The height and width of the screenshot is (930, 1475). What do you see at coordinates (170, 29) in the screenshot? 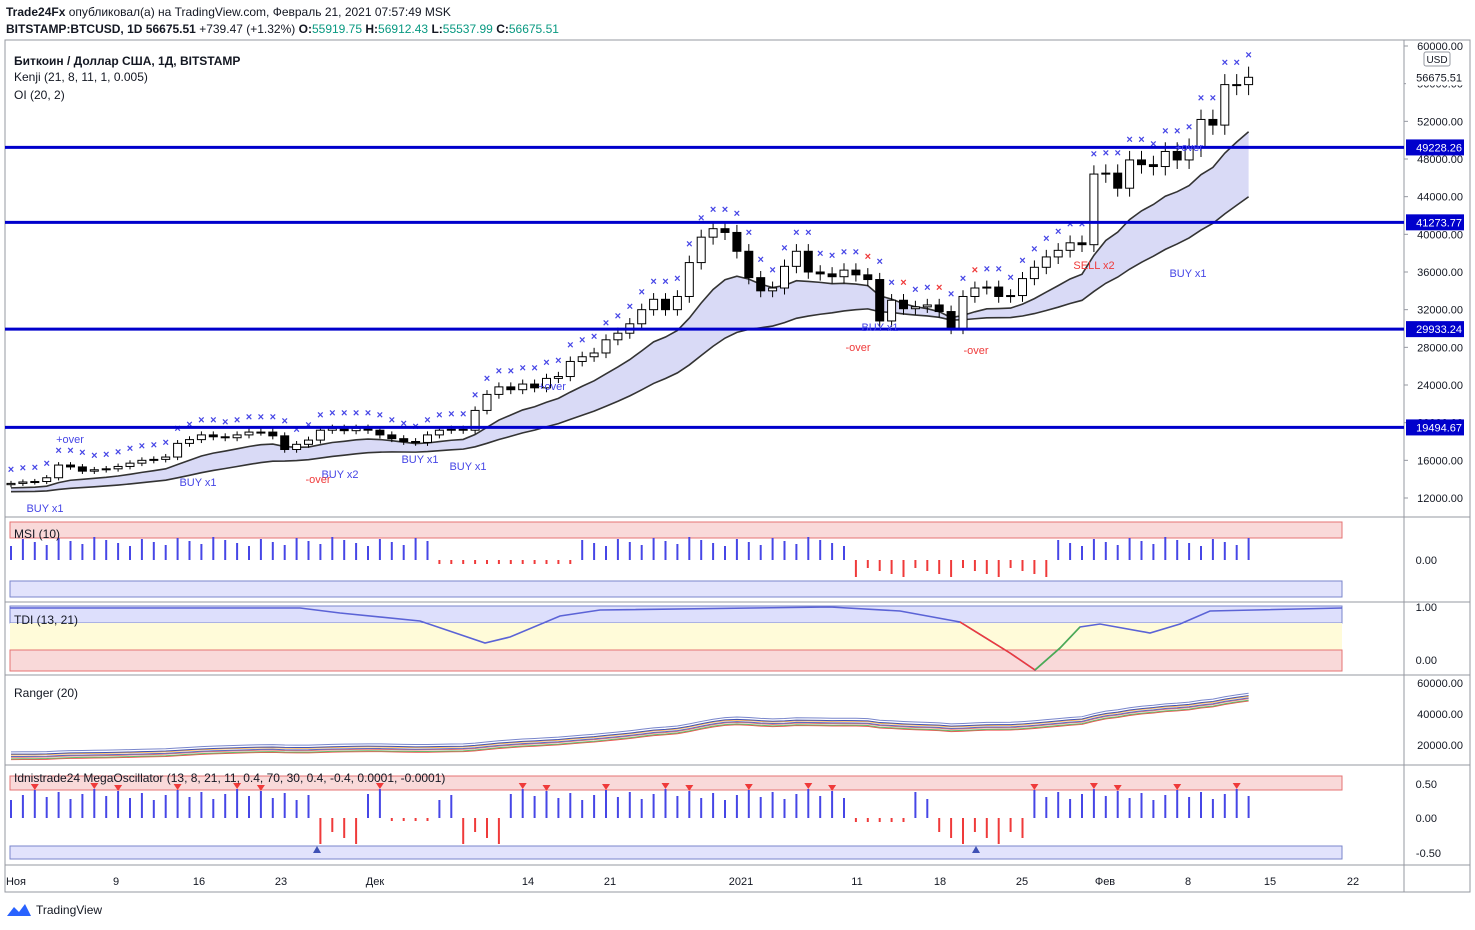
I see `last-price: 56675.51` at bounding box center [170, 29].